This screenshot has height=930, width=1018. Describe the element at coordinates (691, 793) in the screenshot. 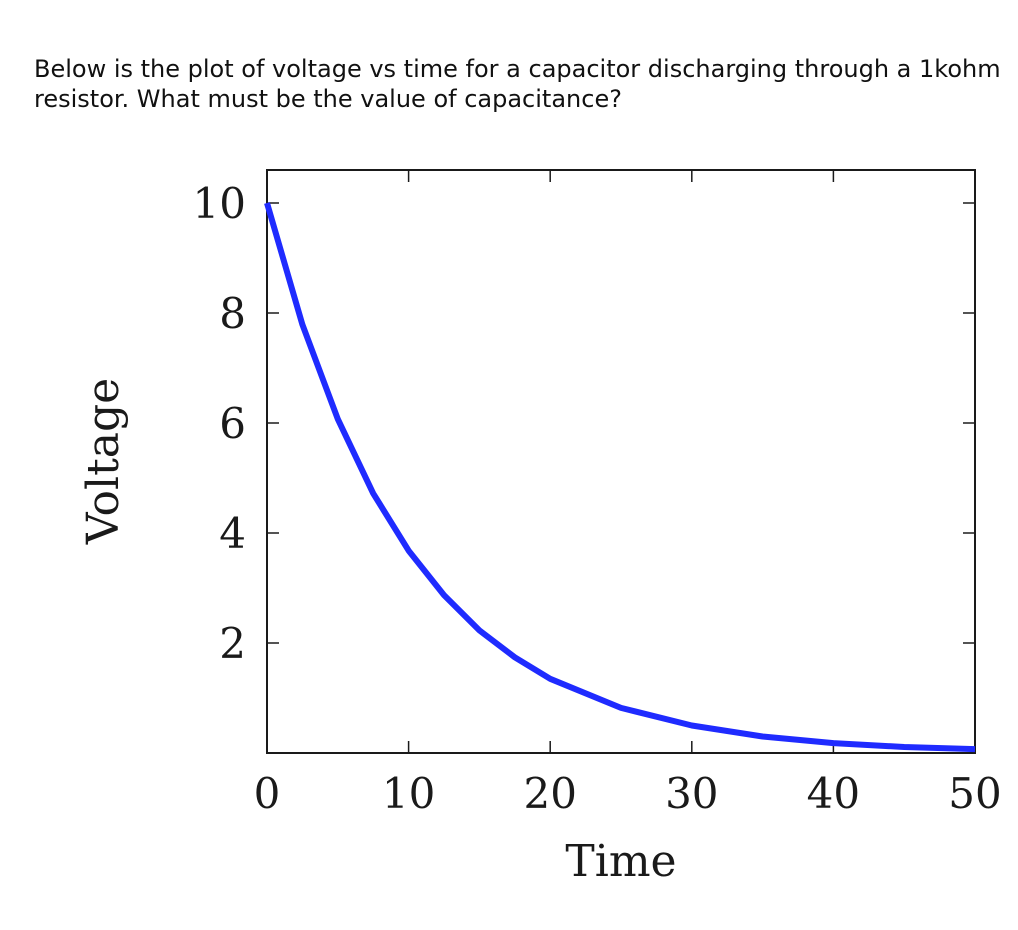

I see `x-tick-label: 30` at that location.